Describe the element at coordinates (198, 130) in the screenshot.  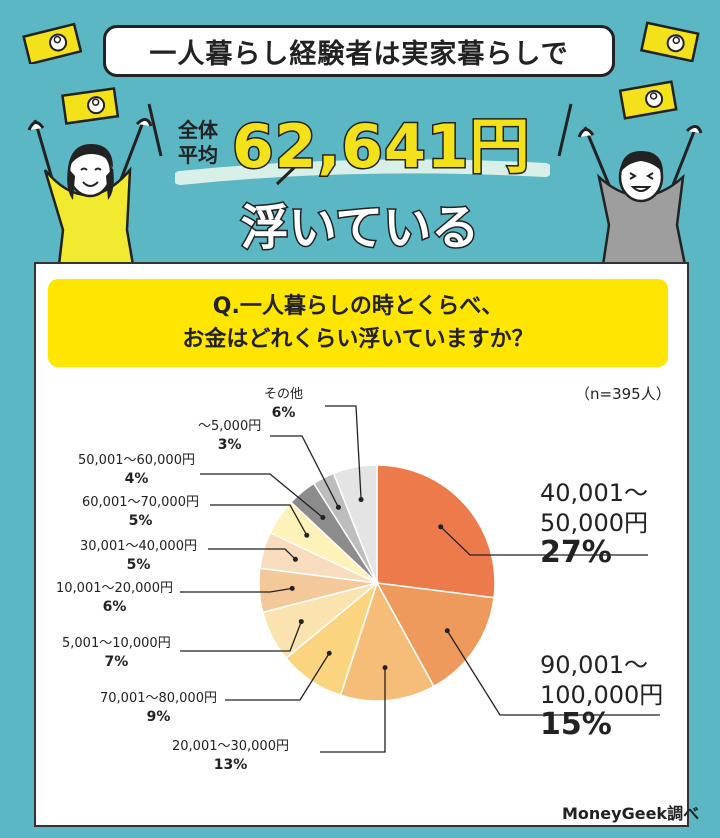
I see `average-label-line1: 全体` at that location.